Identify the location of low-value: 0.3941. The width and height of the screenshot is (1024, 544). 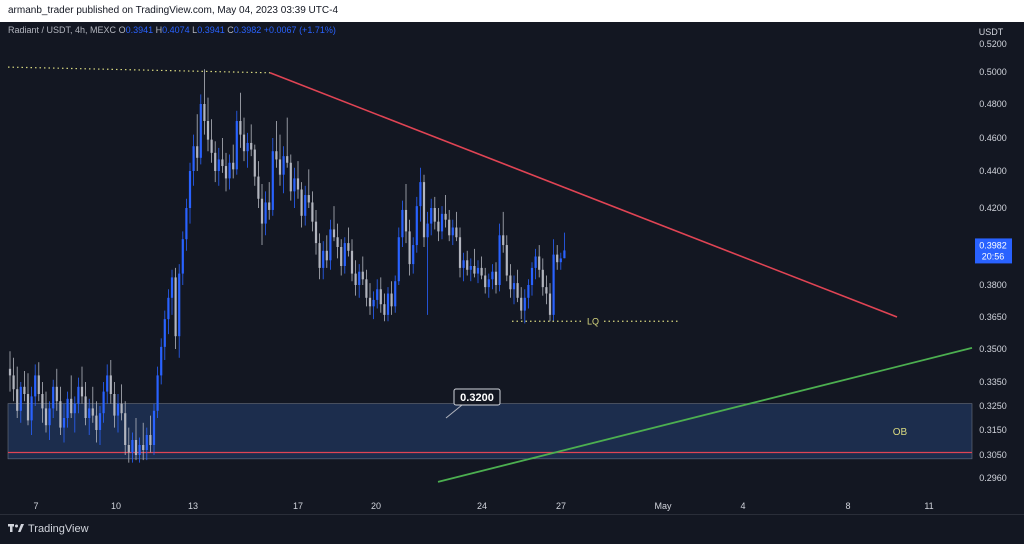
(211, 30).